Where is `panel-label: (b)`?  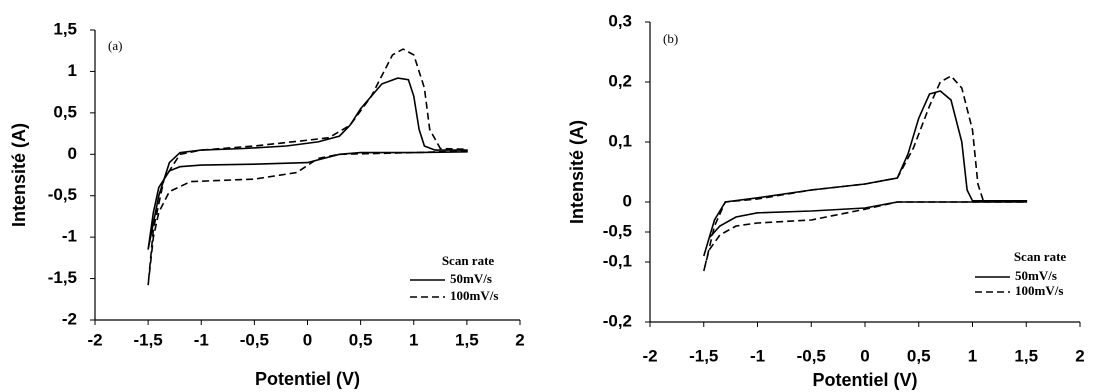
panel-label: (b) is located at coordinates (670, 38).